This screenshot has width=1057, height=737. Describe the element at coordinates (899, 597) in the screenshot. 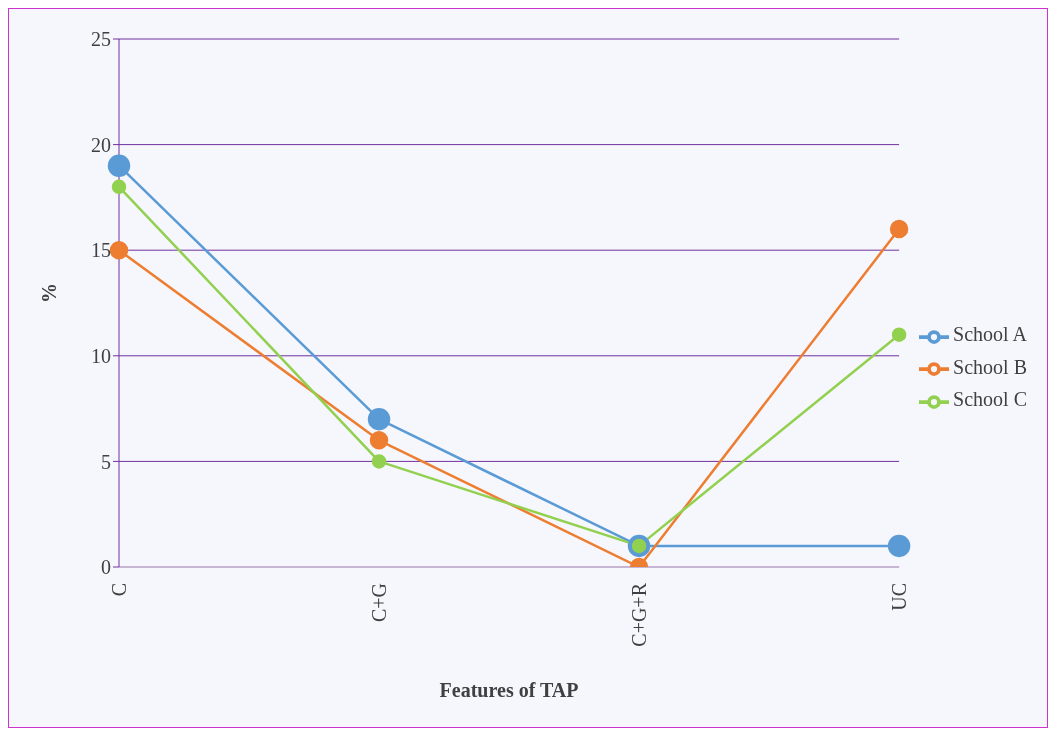

I see `x-tick-label: UC` at that location.